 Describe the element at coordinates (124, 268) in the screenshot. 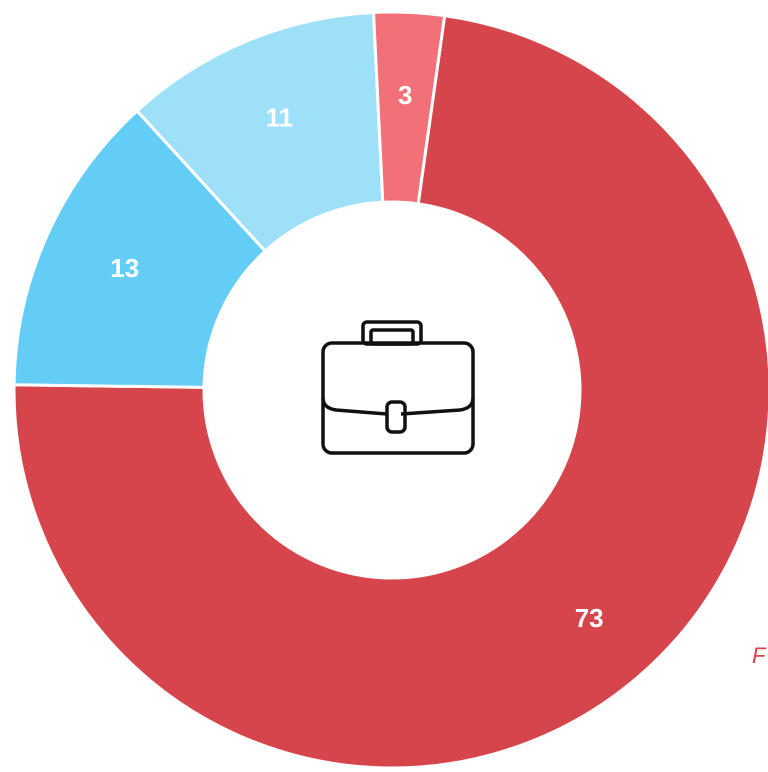

I see `value-label: 13` at that location.